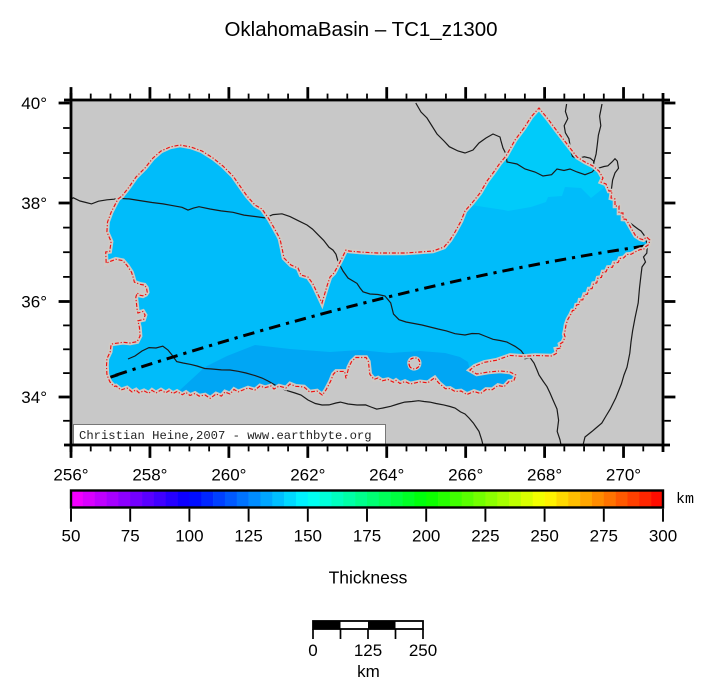 This screenshot has width=716, height=699. I want to click on svg-text: OklahomaBasin – TC1_z1300, so click(360, 29).